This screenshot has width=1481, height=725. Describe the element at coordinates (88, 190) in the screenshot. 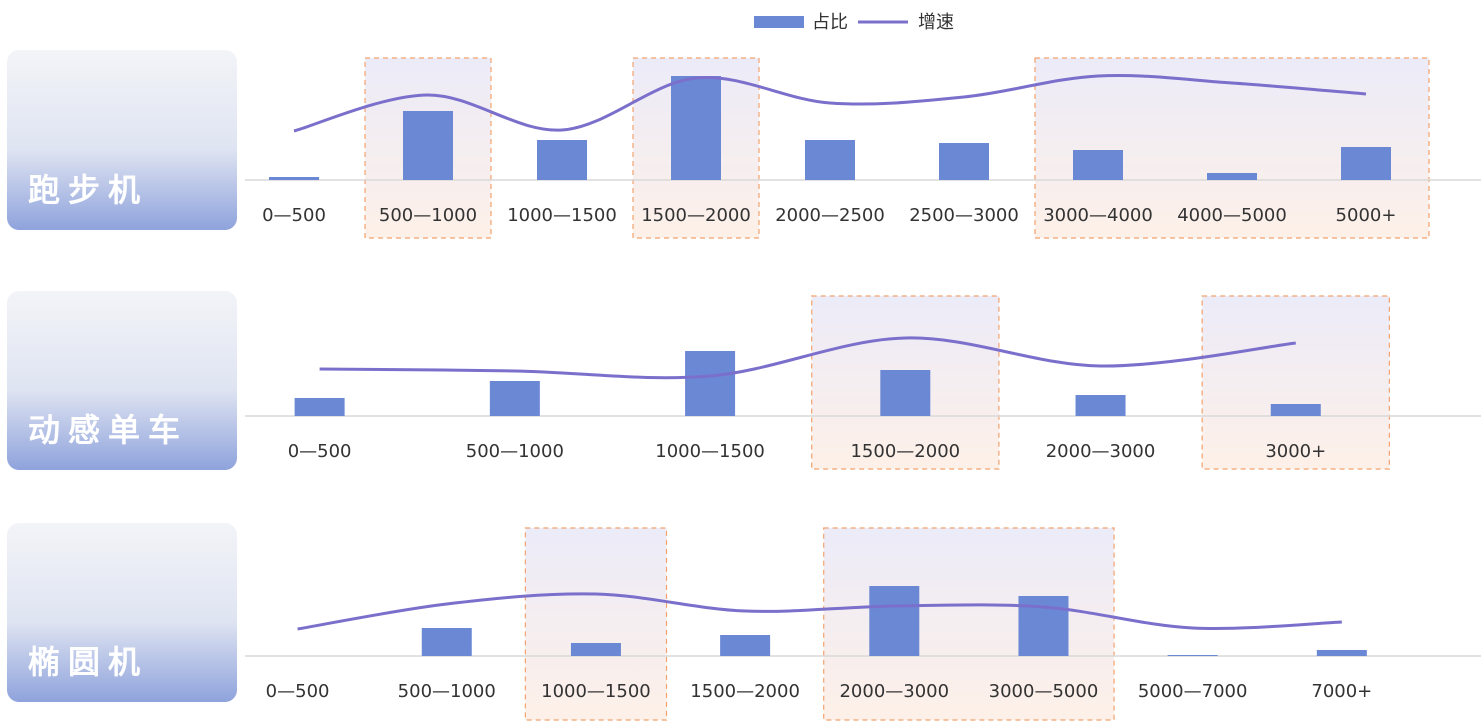

I see `product-label: 跑步机` at that location.